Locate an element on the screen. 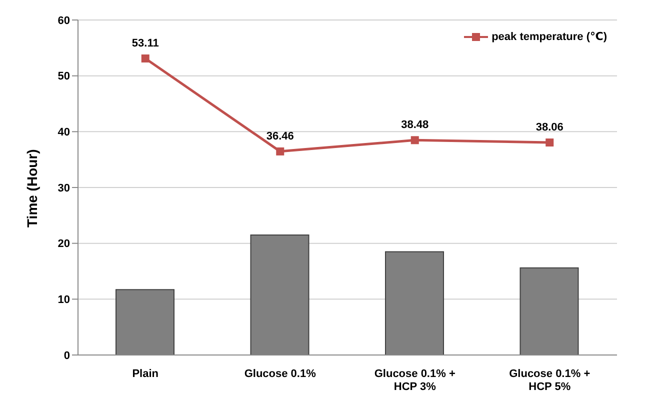 The height and width of the screenshot is (411, 645). data-label: 53.11 is located at coordinates (145, 43).